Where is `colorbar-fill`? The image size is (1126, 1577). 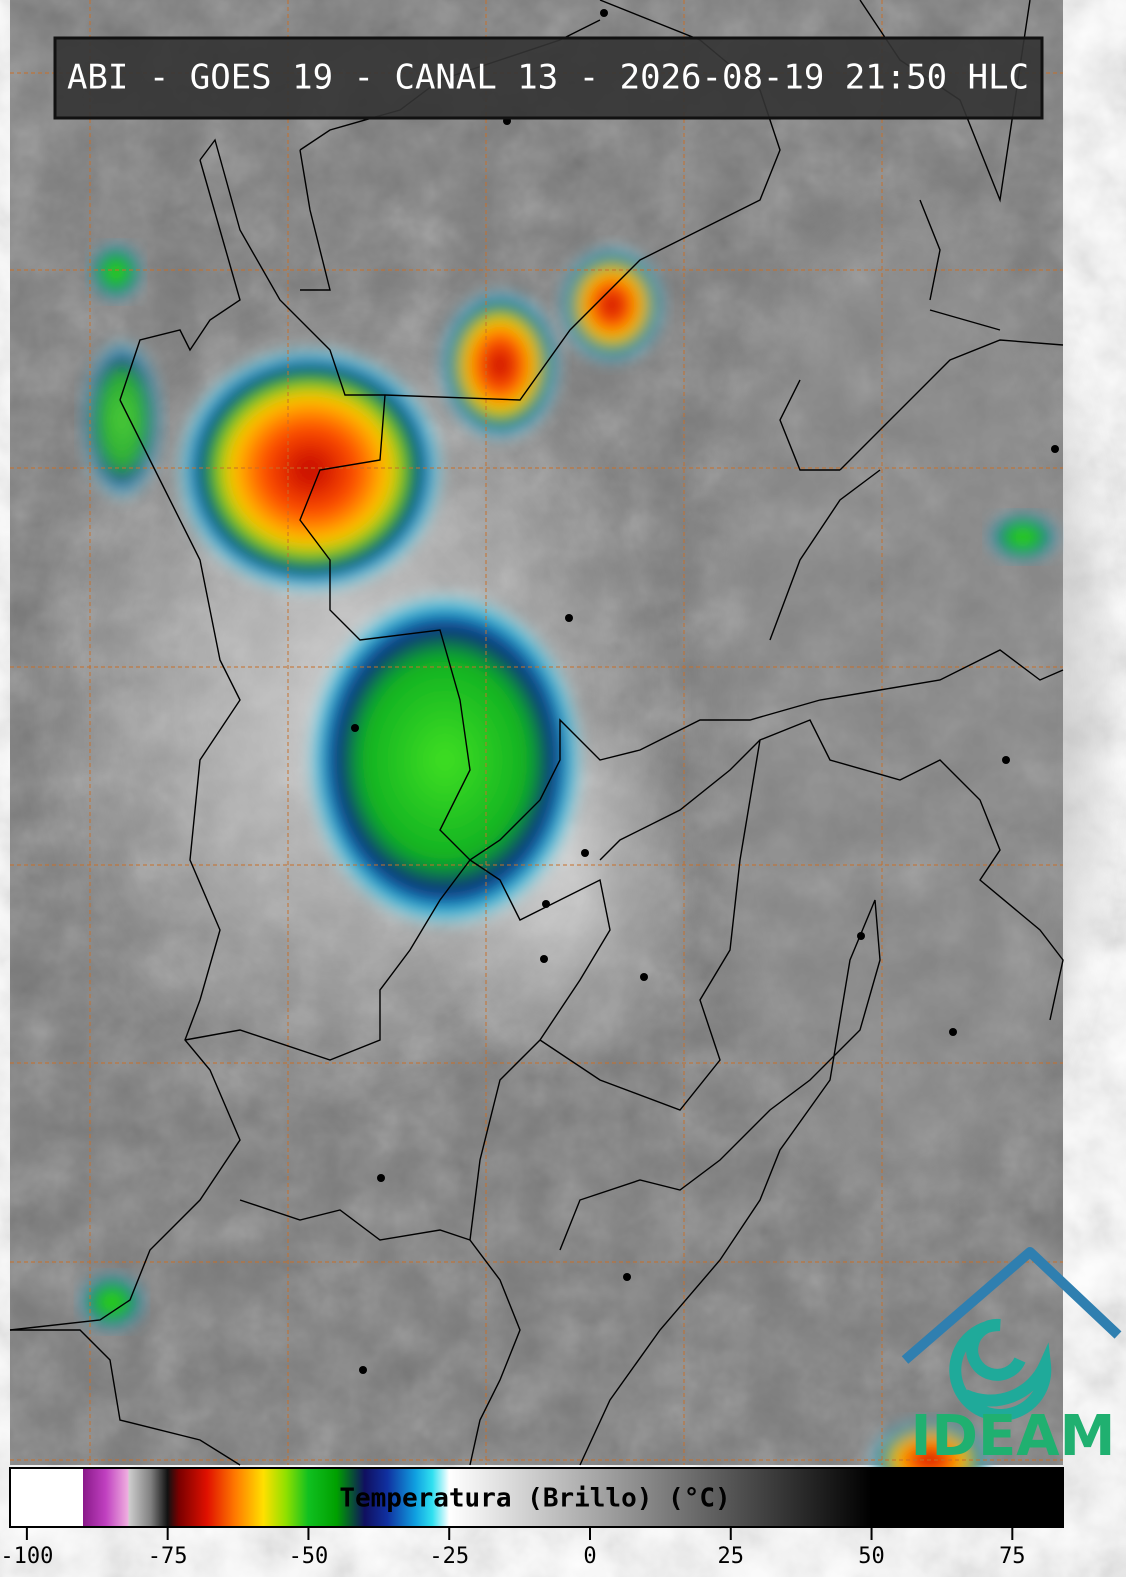 colorbar-fill is located at coordinates (536, 1497).